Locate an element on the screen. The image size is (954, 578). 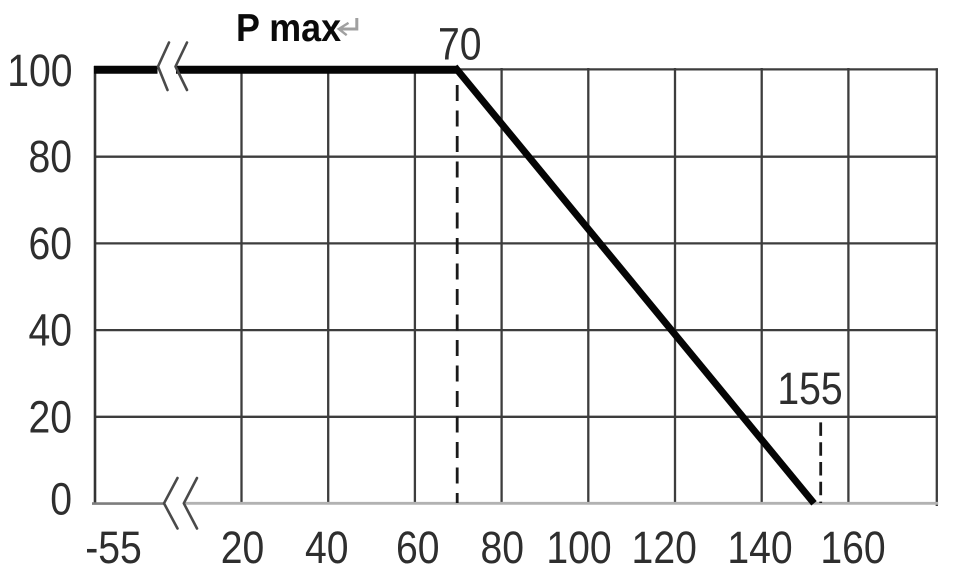
svg-text: 155 is located at coordinates (809, 388).